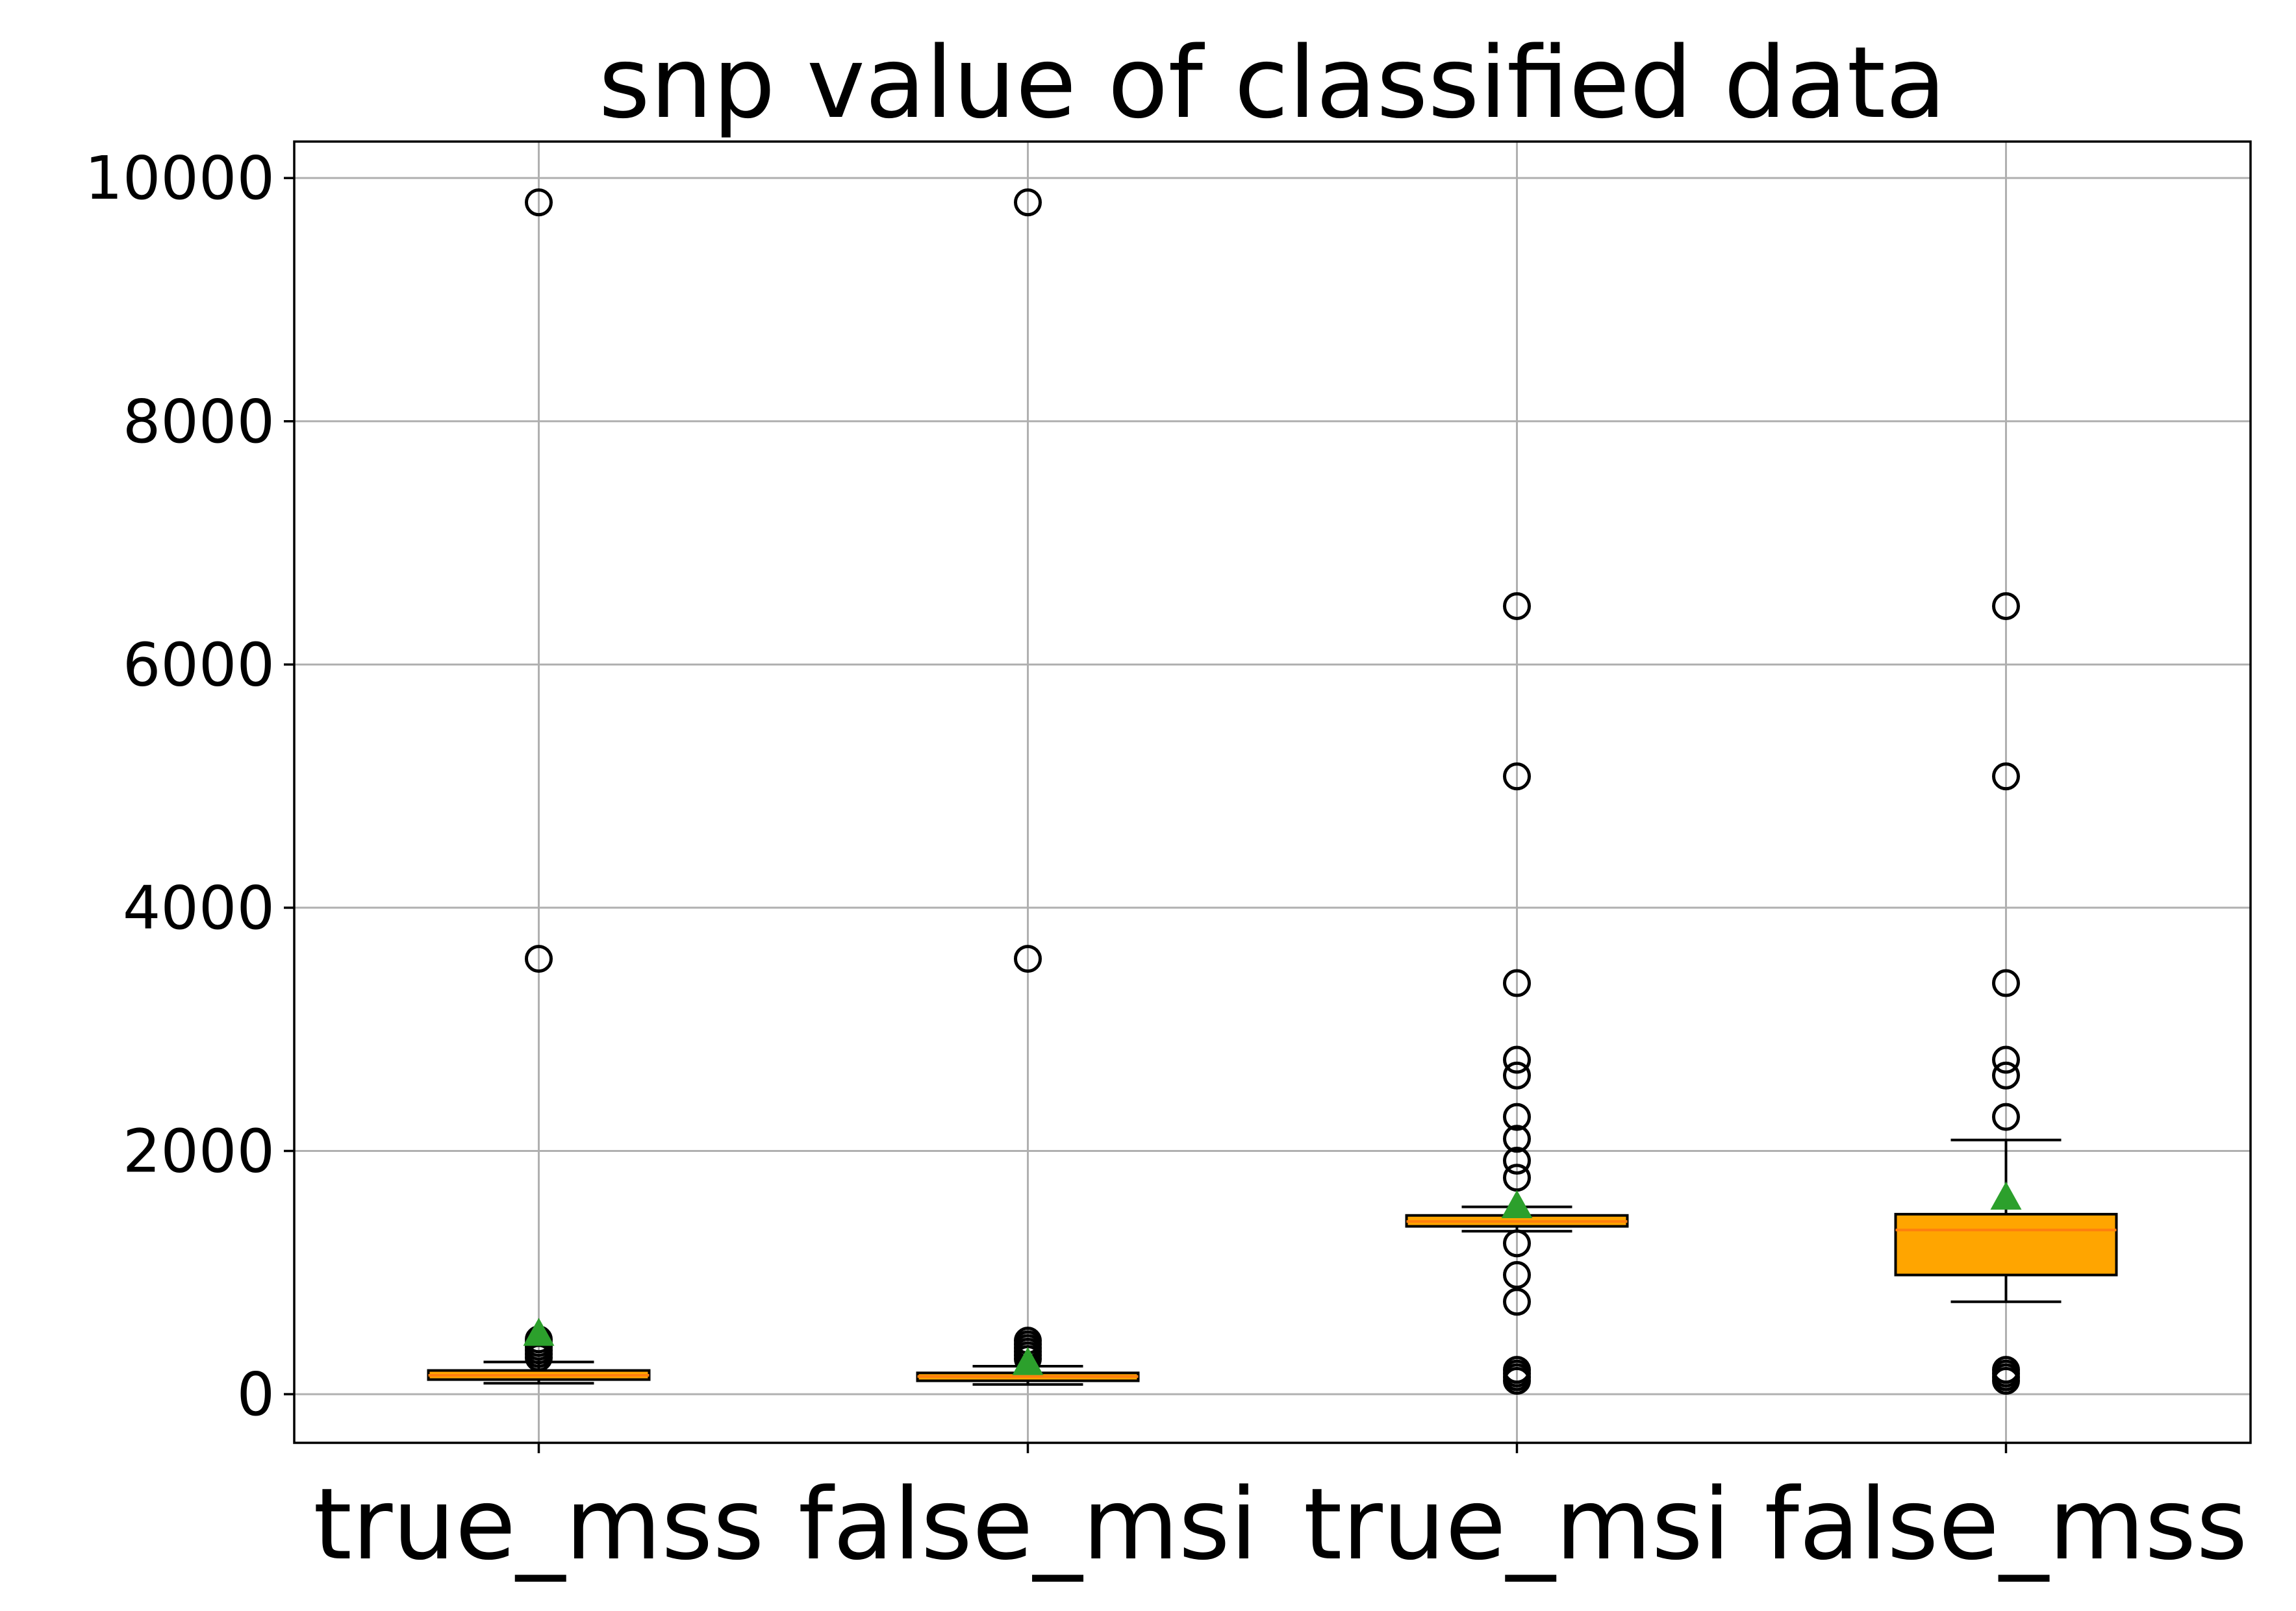  I want to click on y-tick-label: 6000, so click(199, 664).